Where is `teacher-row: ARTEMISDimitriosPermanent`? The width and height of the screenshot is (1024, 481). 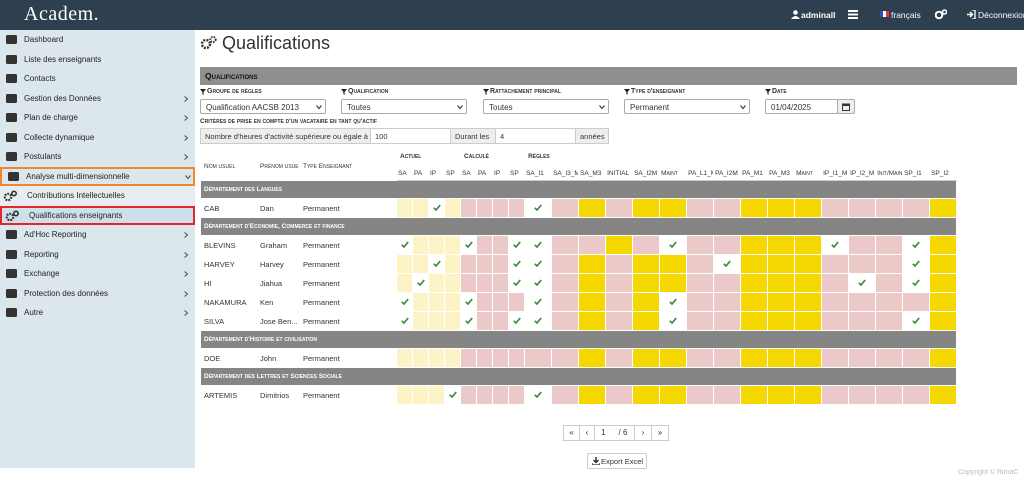
teacher-row: ARTEMISDimitriosPermanent is located at coordinates (579, 395).